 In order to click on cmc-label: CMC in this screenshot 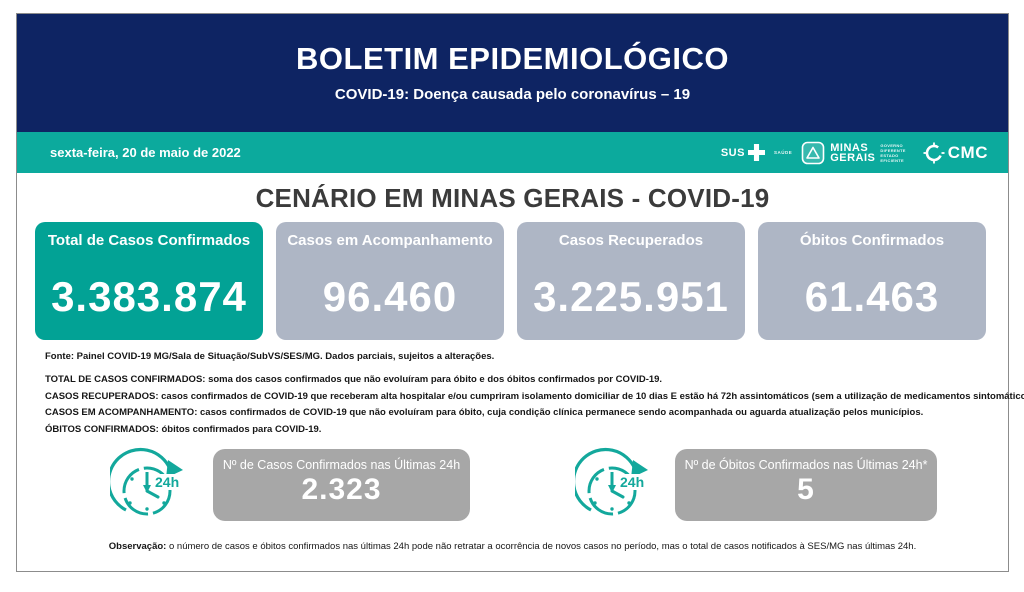, I will do `click(967, 152)`.